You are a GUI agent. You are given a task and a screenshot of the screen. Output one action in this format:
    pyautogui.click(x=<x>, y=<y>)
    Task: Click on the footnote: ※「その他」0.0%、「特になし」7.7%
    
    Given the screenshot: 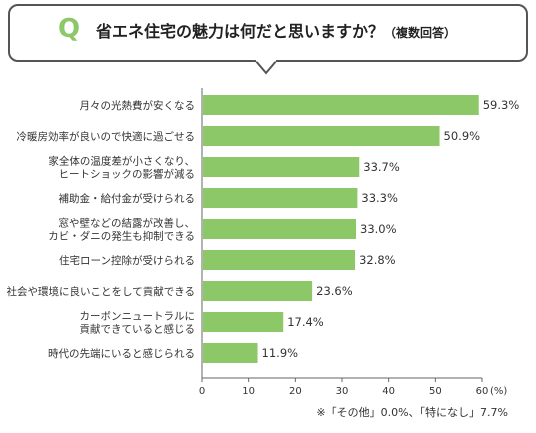 What is the action you would take?
    pyautogui.click(x=412, y=412)
    